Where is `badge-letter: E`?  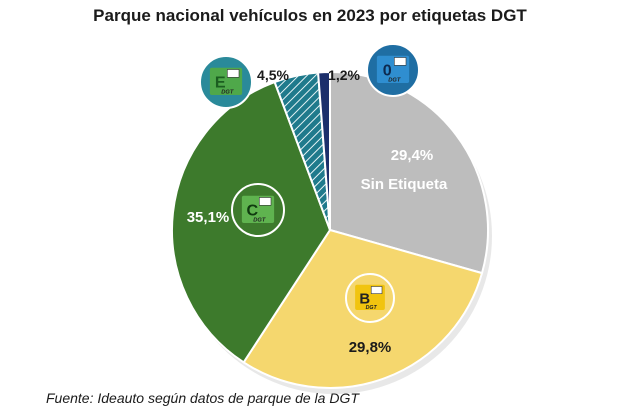 badge-letter: E is located at coordinates (220, 83).